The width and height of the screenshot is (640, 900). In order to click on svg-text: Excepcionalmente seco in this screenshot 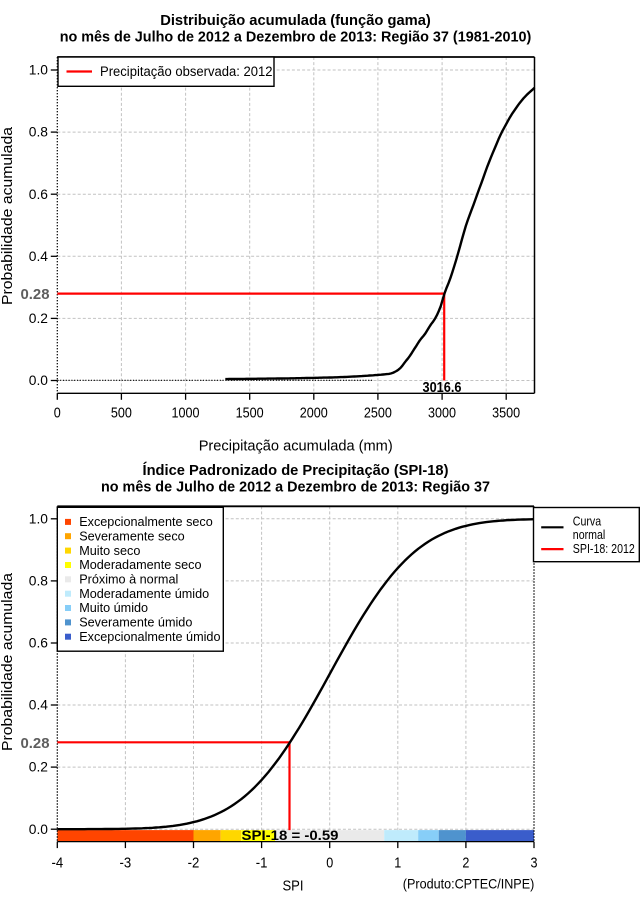, I will do `click(146, 521)`.